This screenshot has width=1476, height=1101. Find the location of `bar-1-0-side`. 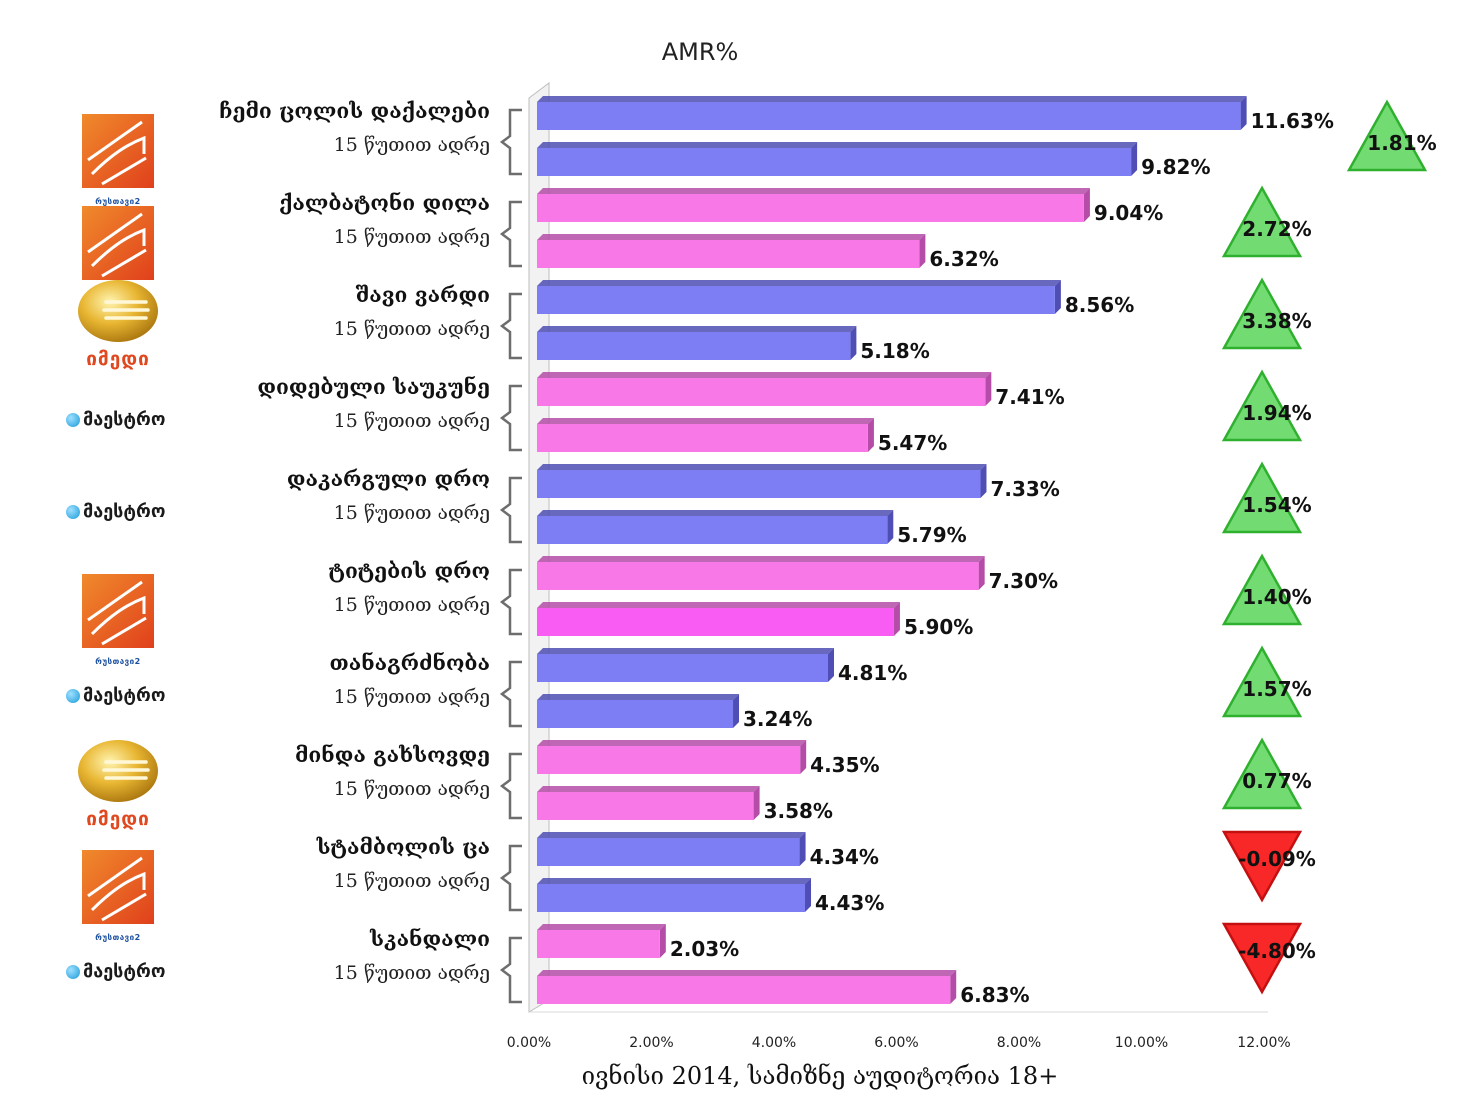

bar-1-0-side is located at coordinates (1086, 205).